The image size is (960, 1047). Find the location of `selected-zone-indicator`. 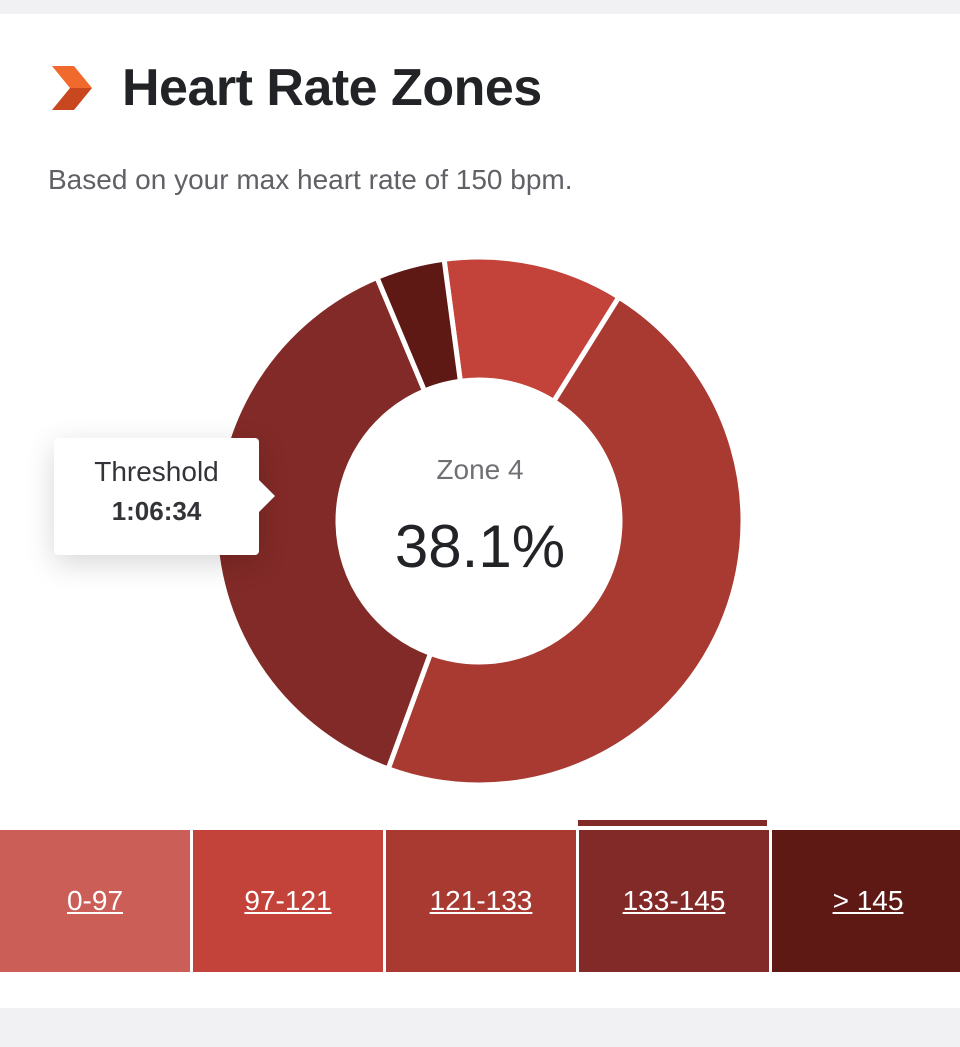

selected-zone-indicator is located at coordinates (672, 823).